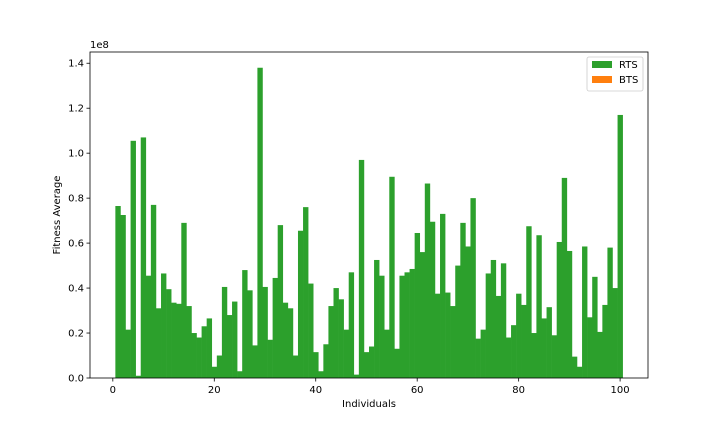 This screenshot has height=432, width=720. Describe the element at coordinates (113, 390) in the screenshot. I see `x-tick-label: 0` at that location.